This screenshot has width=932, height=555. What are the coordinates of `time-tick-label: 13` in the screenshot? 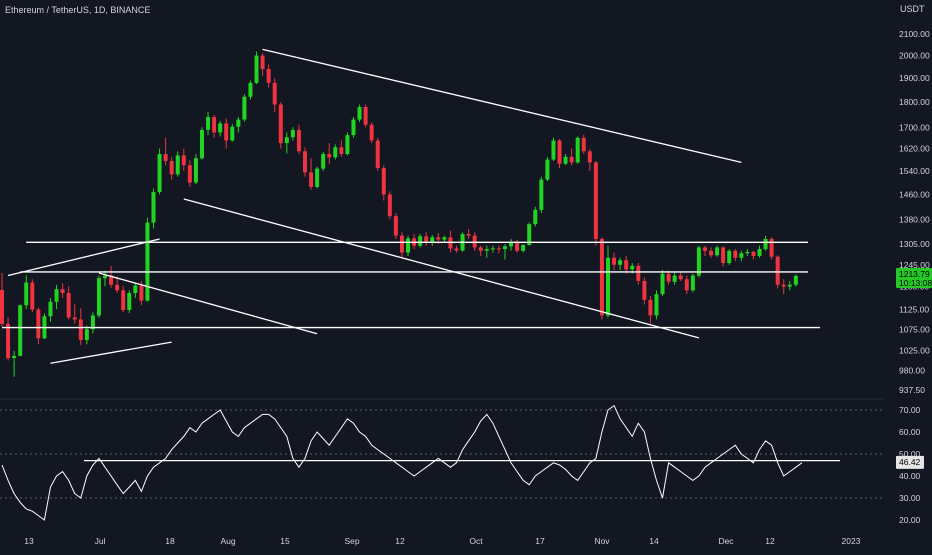 It's located at (29, 541).